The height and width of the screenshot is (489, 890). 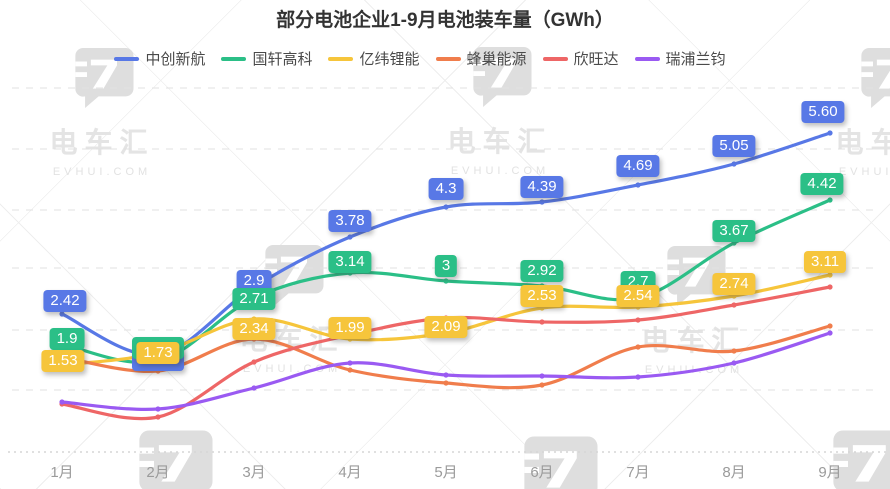 What do you see at coordinates (496, 59) in the screenshot?
I see `legend-label: 蜂巢能源` at bounding box center [496, 59].